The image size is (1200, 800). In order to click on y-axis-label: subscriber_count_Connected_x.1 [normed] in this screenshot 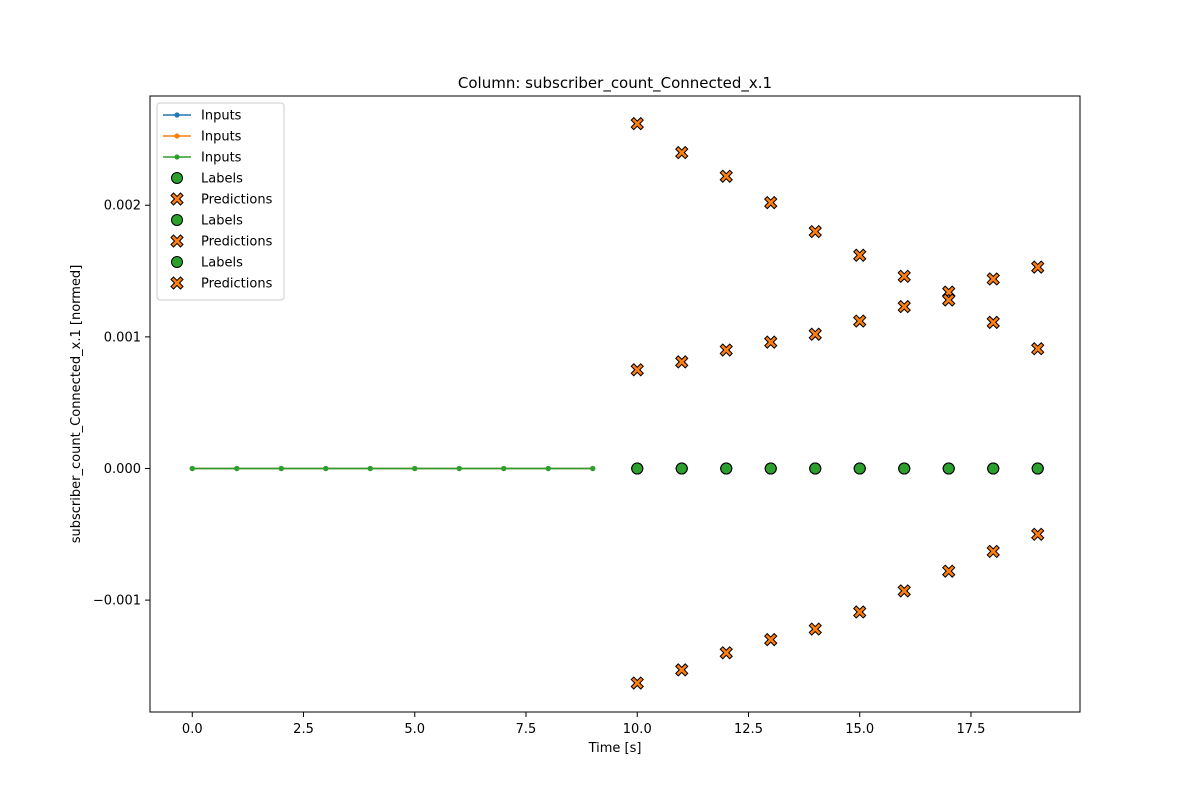, I will do `click(76, 404)`.